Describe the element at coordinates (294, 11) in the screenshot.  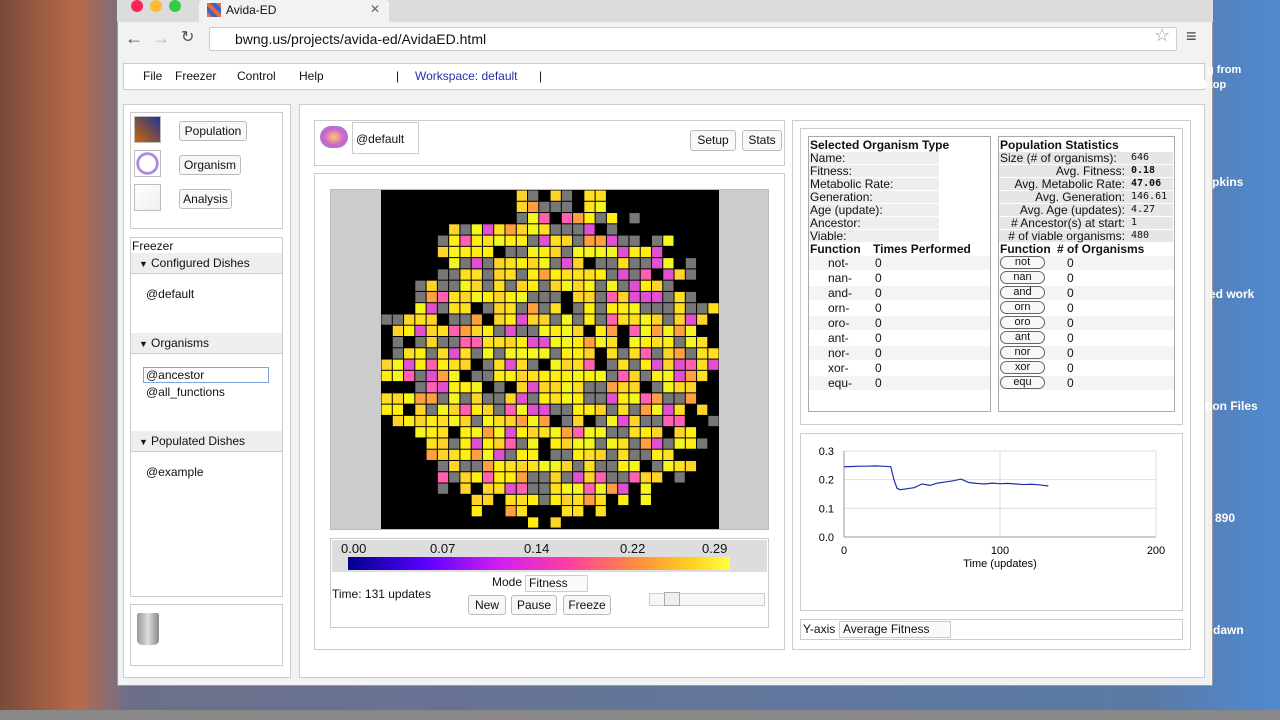
I see `tab` at that location.